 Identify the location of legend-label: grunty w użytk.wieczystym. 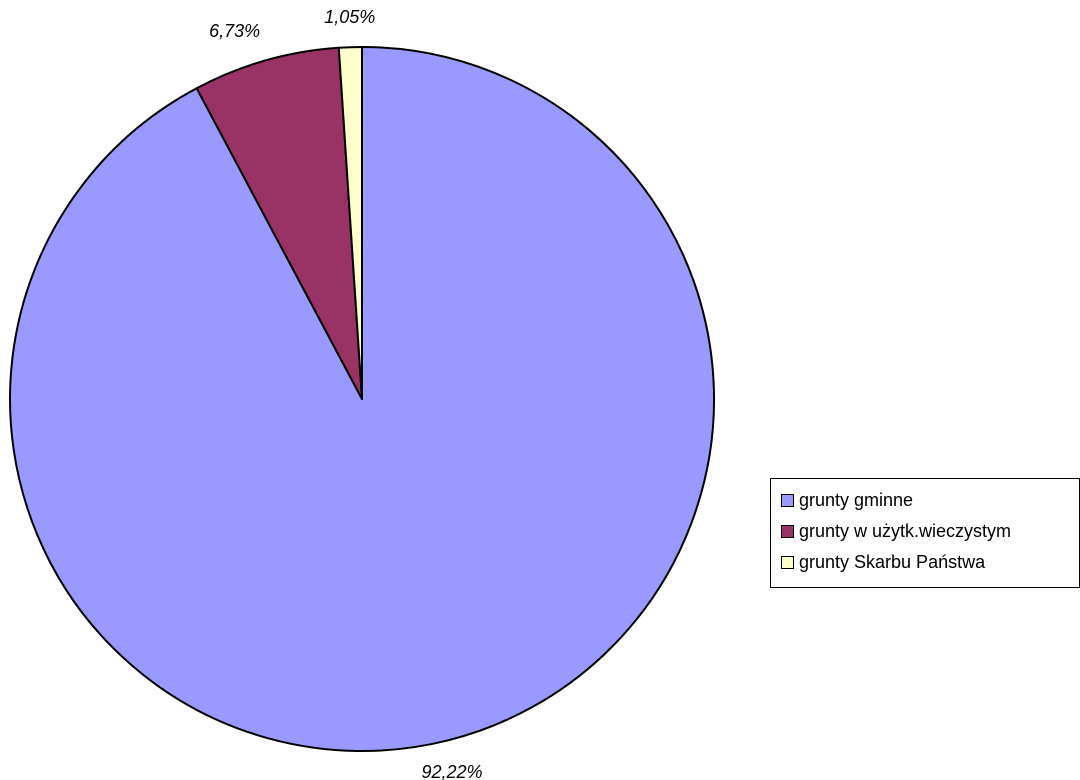
(905, 531).